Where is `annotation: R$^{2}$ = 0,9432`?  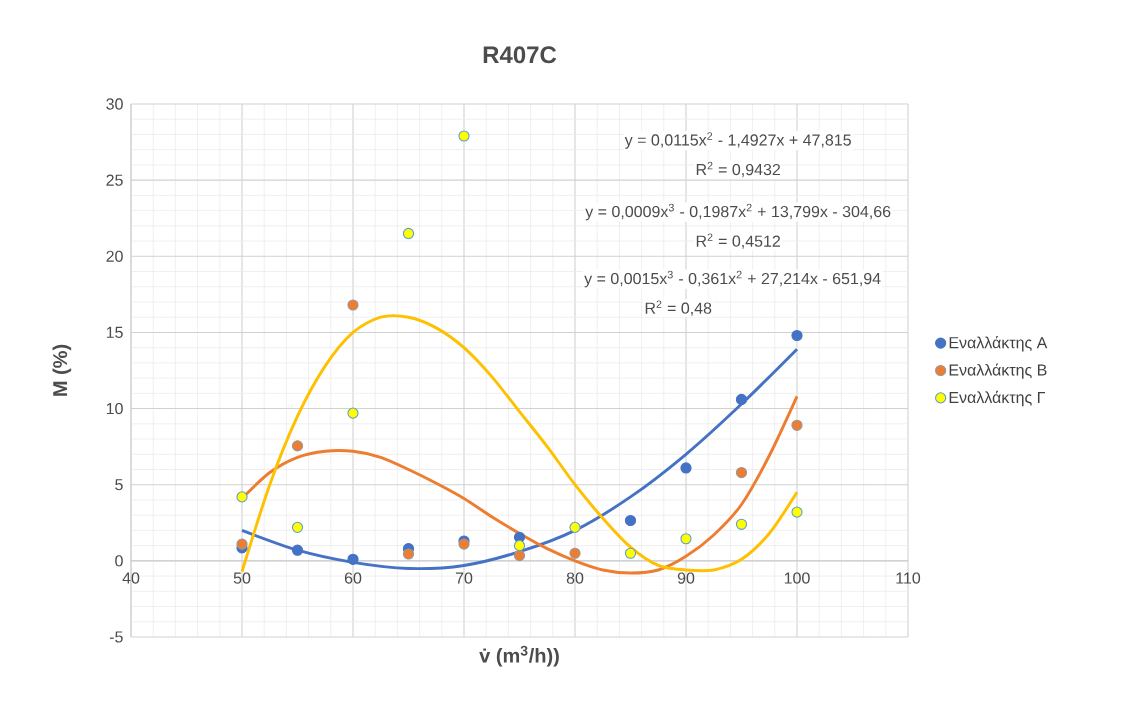 annotation: R$^{2}$ = 0,9432 is located at coordinates (738, 169).